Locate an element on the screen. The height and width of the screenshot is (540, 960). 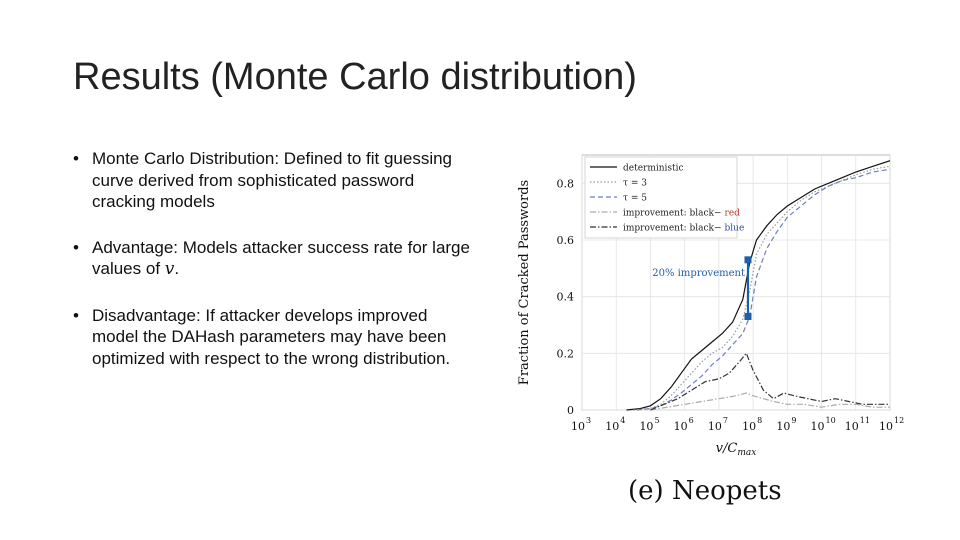
legend-label: improvement: black− red is located at coordinates (681, 214).